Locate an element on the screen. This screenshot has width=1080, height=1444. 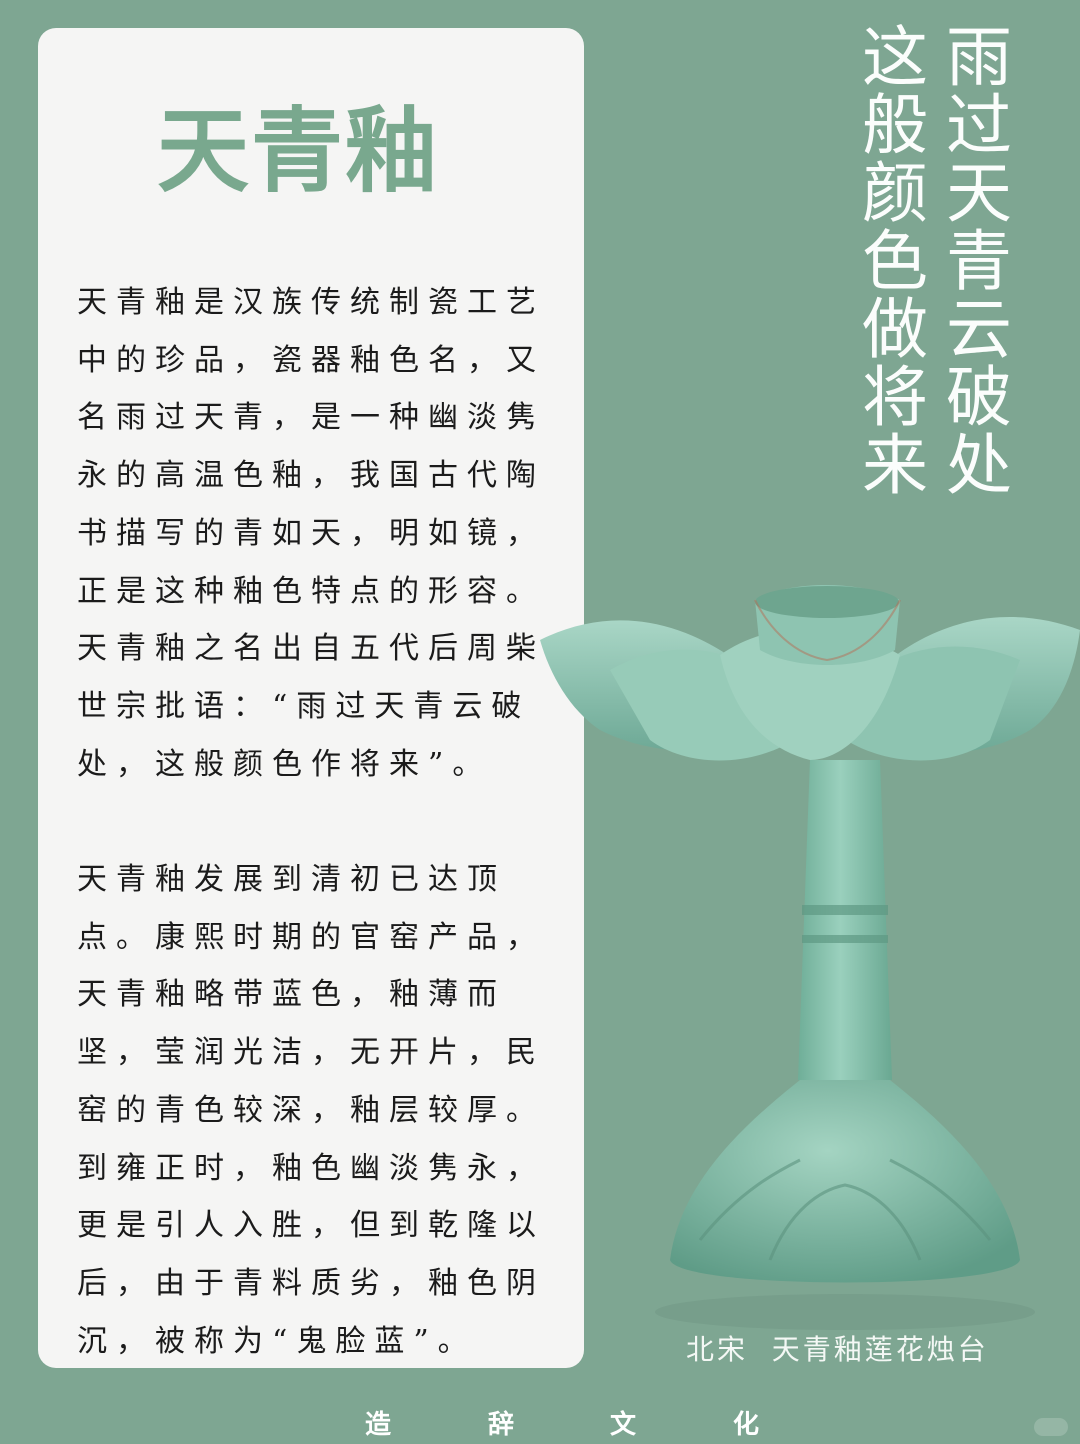
page-title: 天青釉 is located at coordinates (297, 151).